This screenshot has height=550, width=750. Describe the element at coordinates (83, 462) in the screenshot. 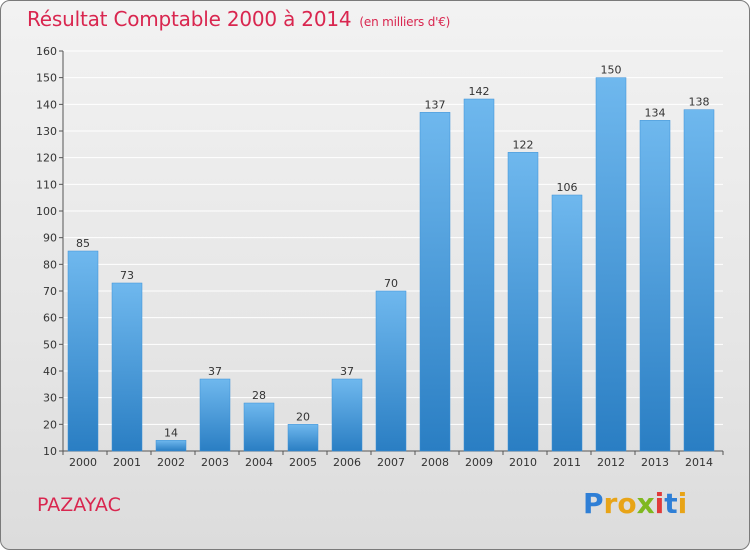

I see `x-tick-label-2000: 2000` at that location.